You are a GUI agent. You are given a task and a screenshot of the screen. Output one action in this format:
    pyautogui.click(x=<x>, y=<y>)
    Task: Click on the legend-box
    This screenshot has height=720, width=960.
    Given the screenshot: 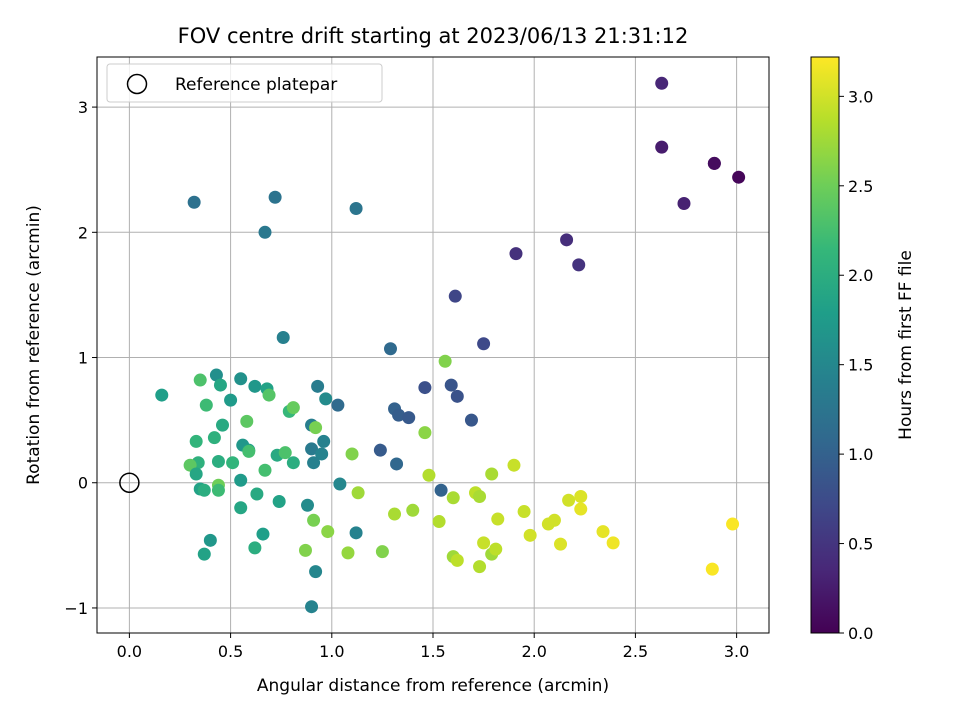 What is the action you would take?
    pyautogui.click(x=244, y=83)
    